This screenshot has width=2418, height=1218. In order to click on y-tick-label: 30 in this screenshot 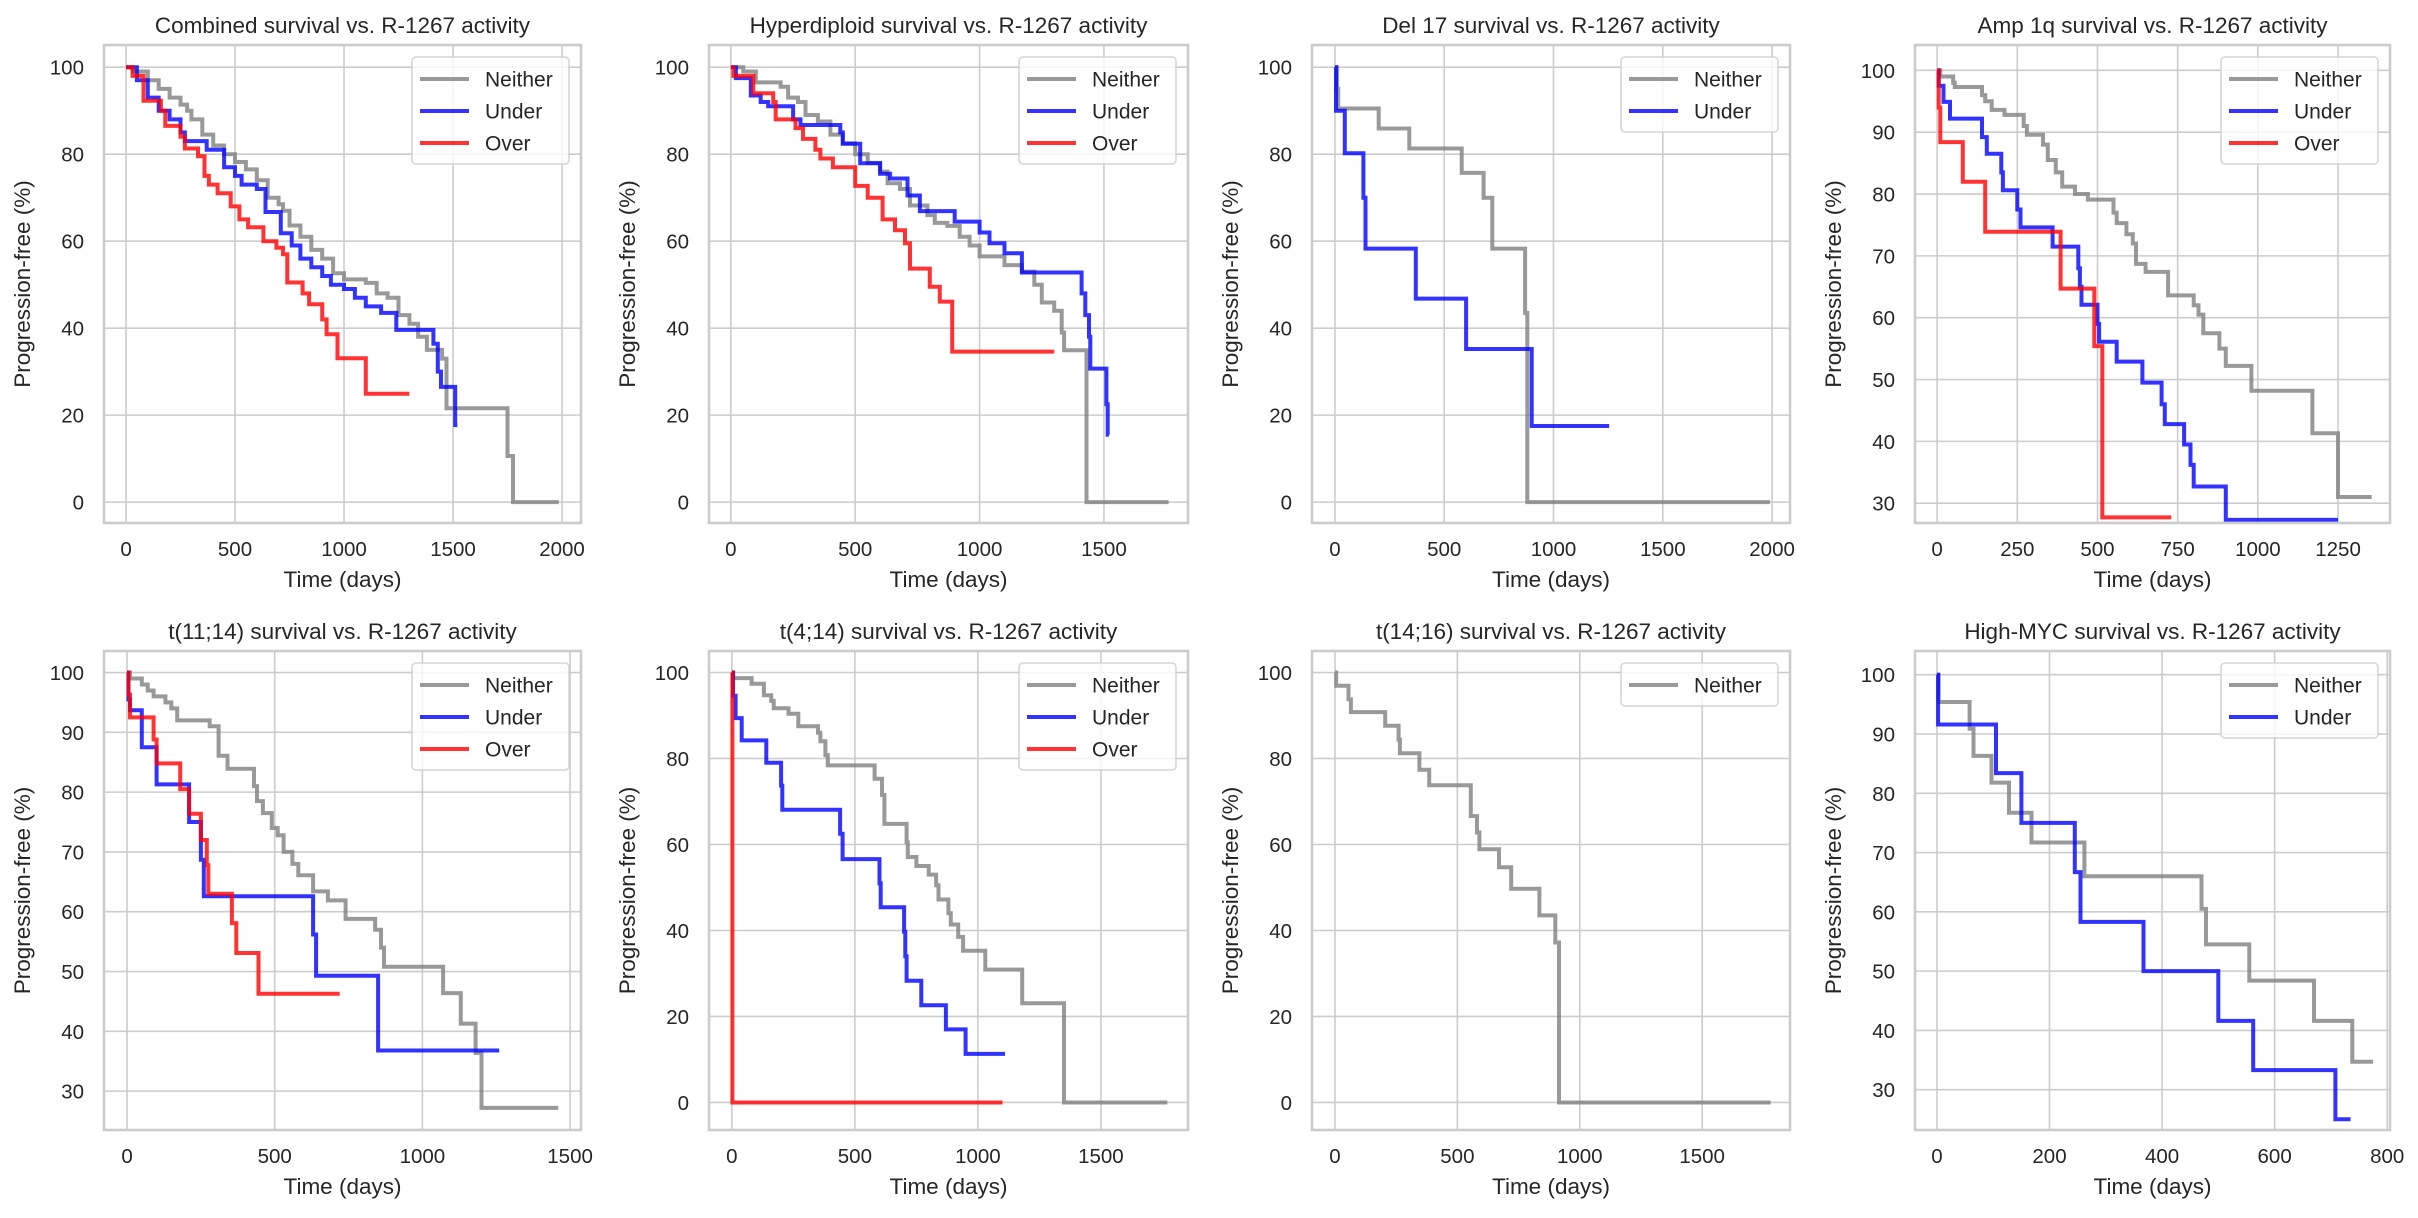, I will do `click(1883, 1090)`.